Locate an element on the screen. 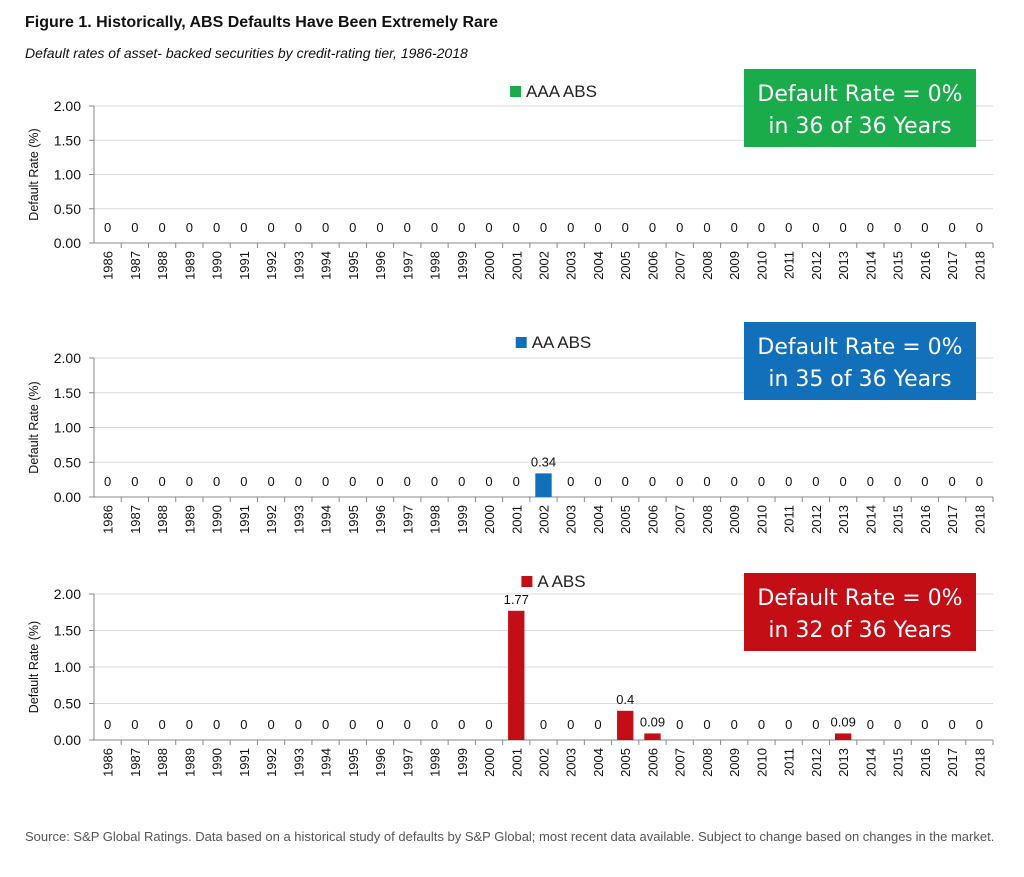 This screenshot has width=1024, height=877. callout-background is located at coordinates (860, 361).